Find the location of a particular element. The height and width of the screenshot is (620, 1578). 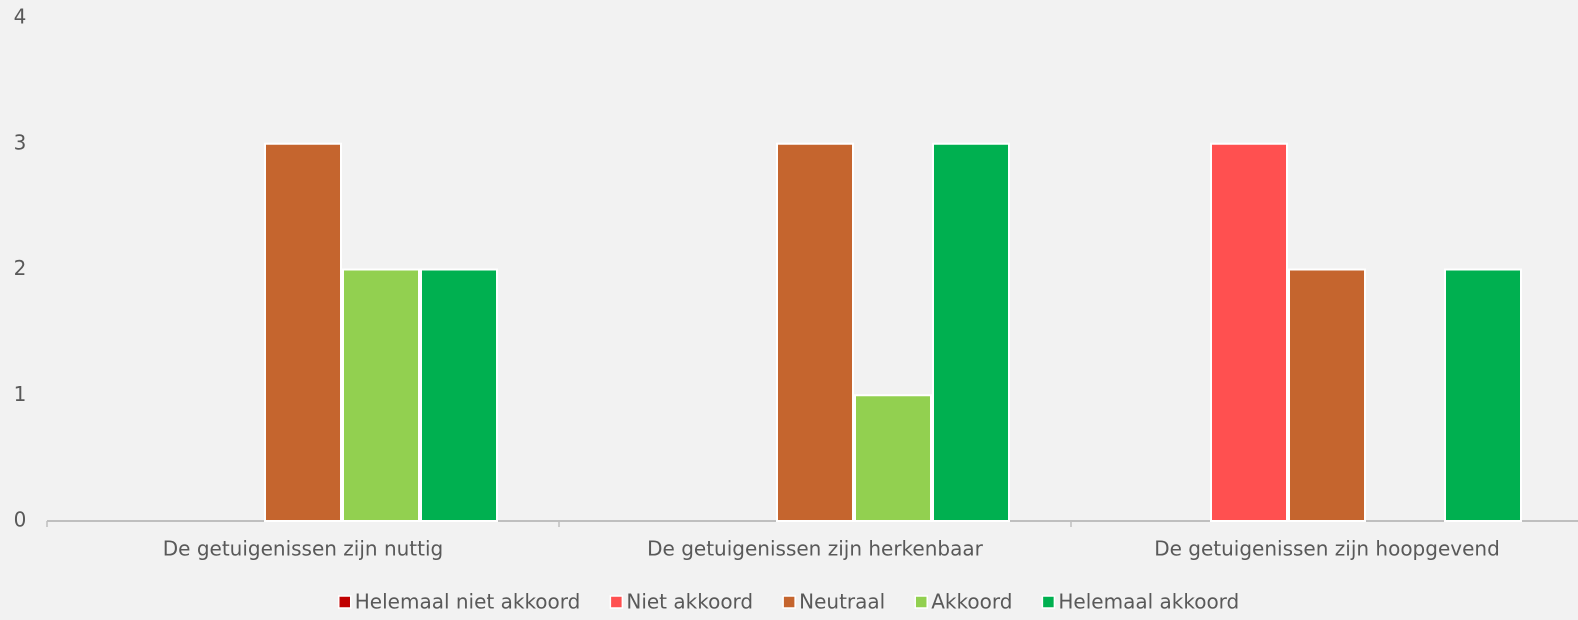

legend-label: Helemaal niet akkoord is located at coordinates (468, 602).